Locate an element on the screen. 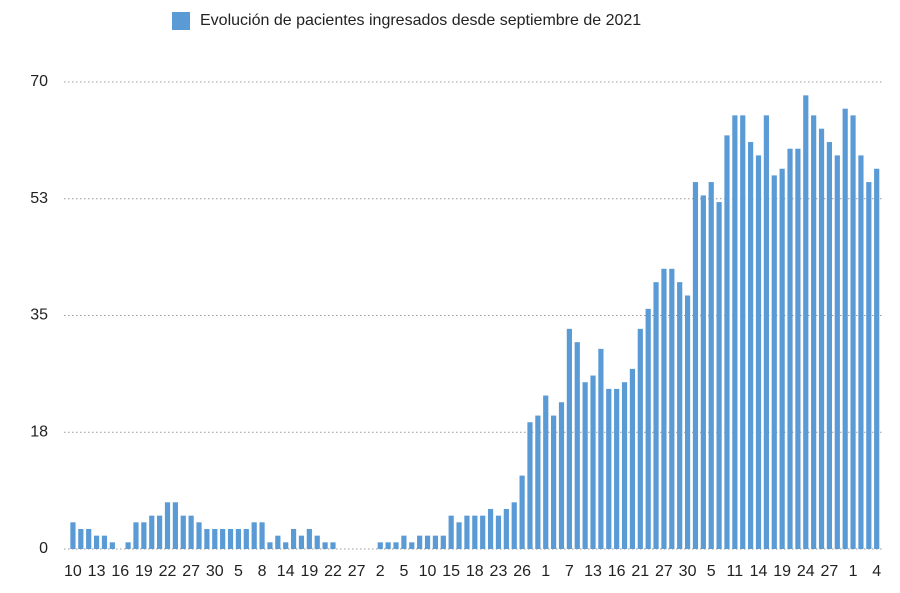 Image resolution: width=900 pixels, height=593 pixels. x-tick-label: 7 is located at coordinates (569, 571).